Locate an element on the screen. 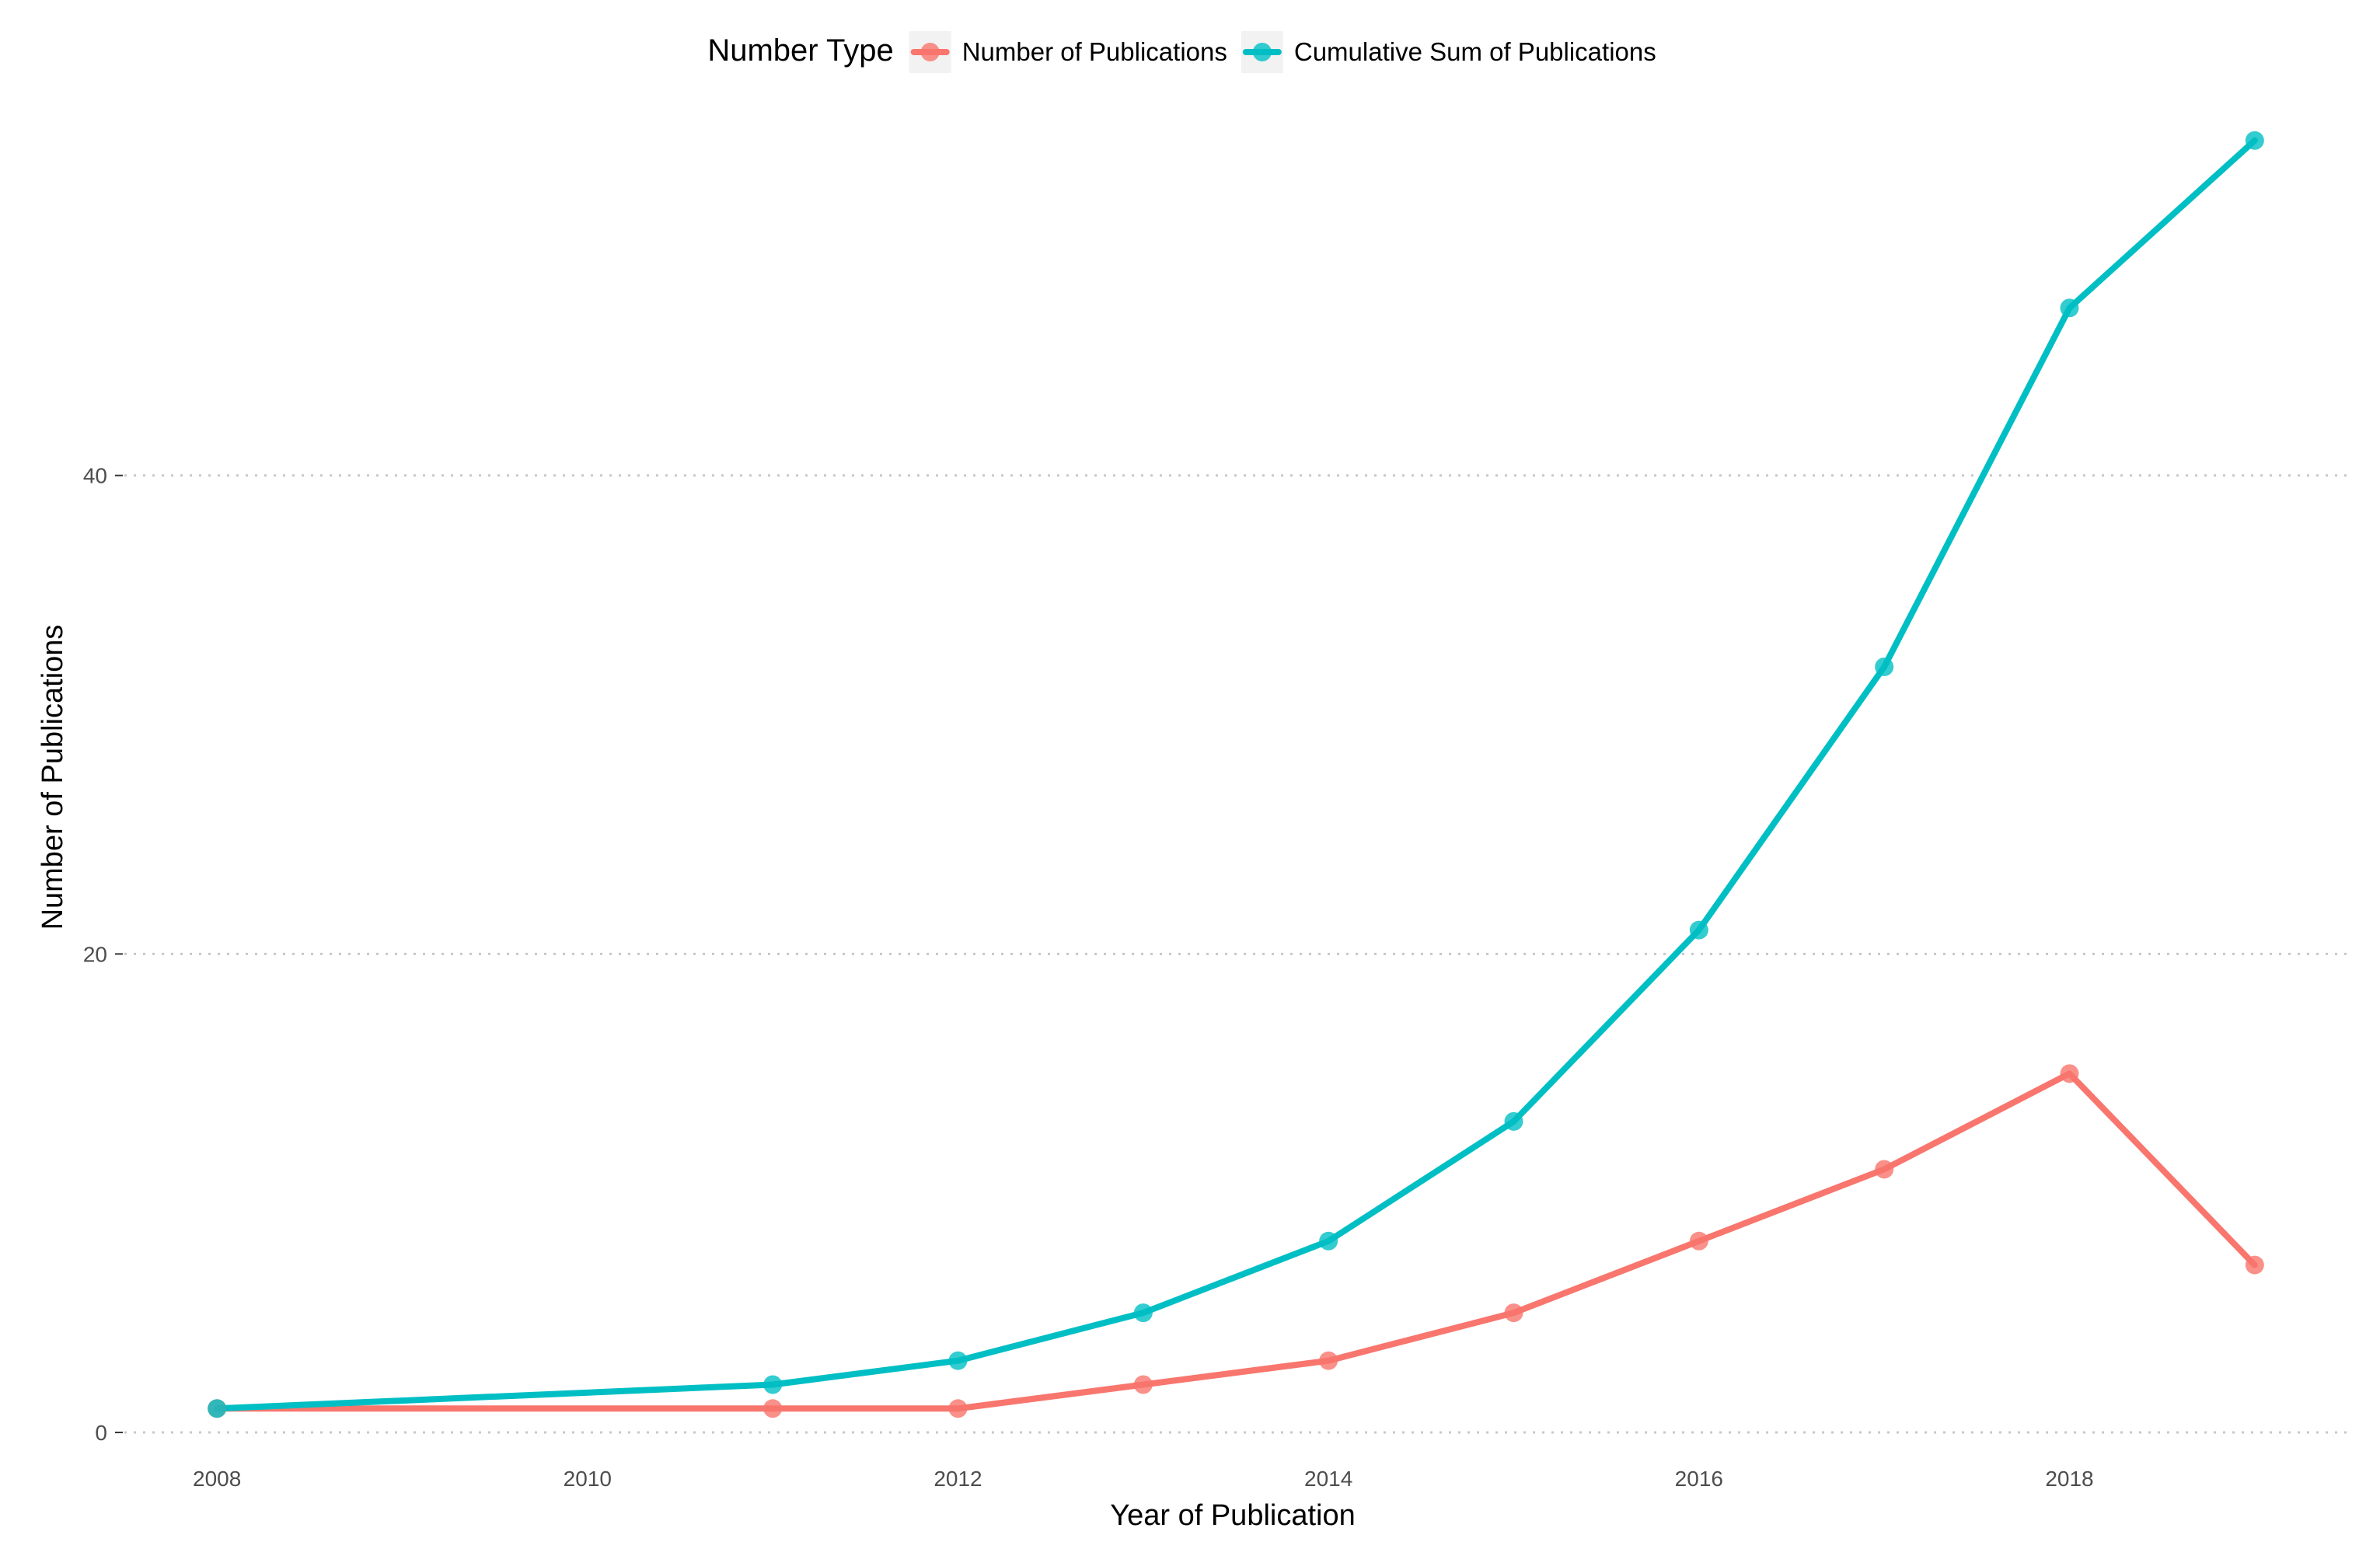 Image resolution: width=2380 pixels, height=1549 pixels. data-point-cumulative-sum-of-publications-2014 is located at coordinates (1328, 1241).